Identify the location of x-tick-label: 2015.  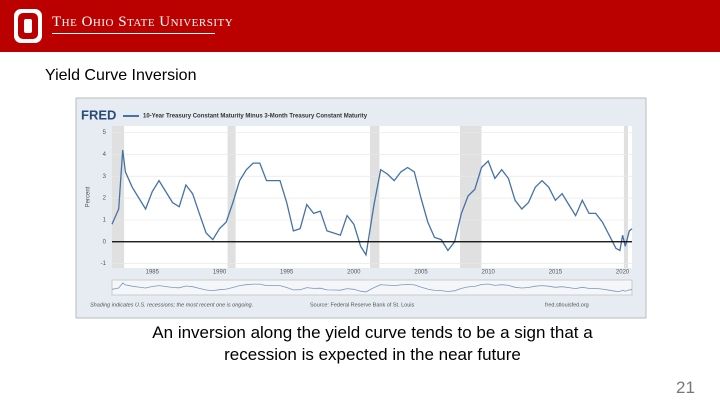
(556, 273).